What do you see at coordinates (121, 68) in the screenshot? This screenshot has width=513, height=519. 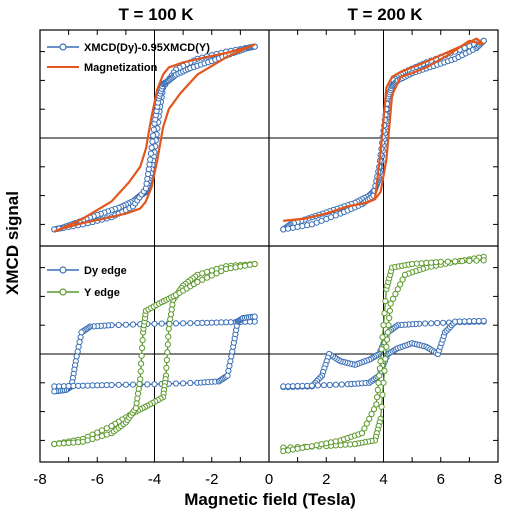 I see `legend-label-magnetization: Magnetization` at bounding box center [121, 68].